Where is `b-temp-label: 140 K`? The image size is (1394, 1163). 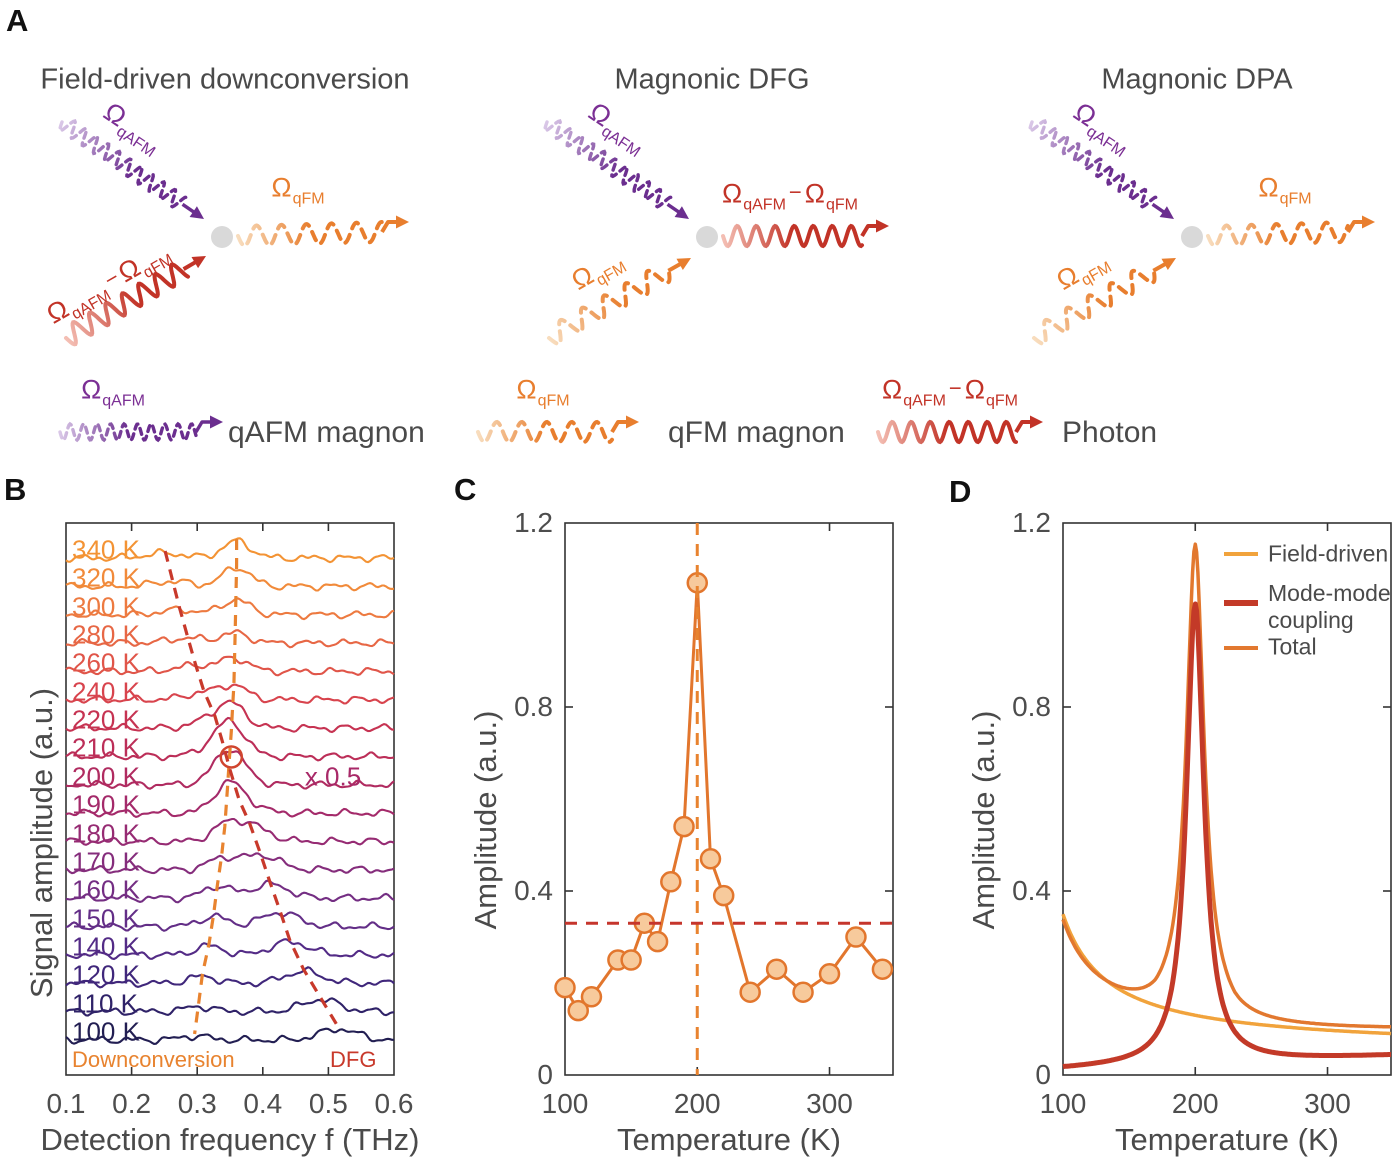
b-temp-label: 140 K is located at coordinates (106, 946).